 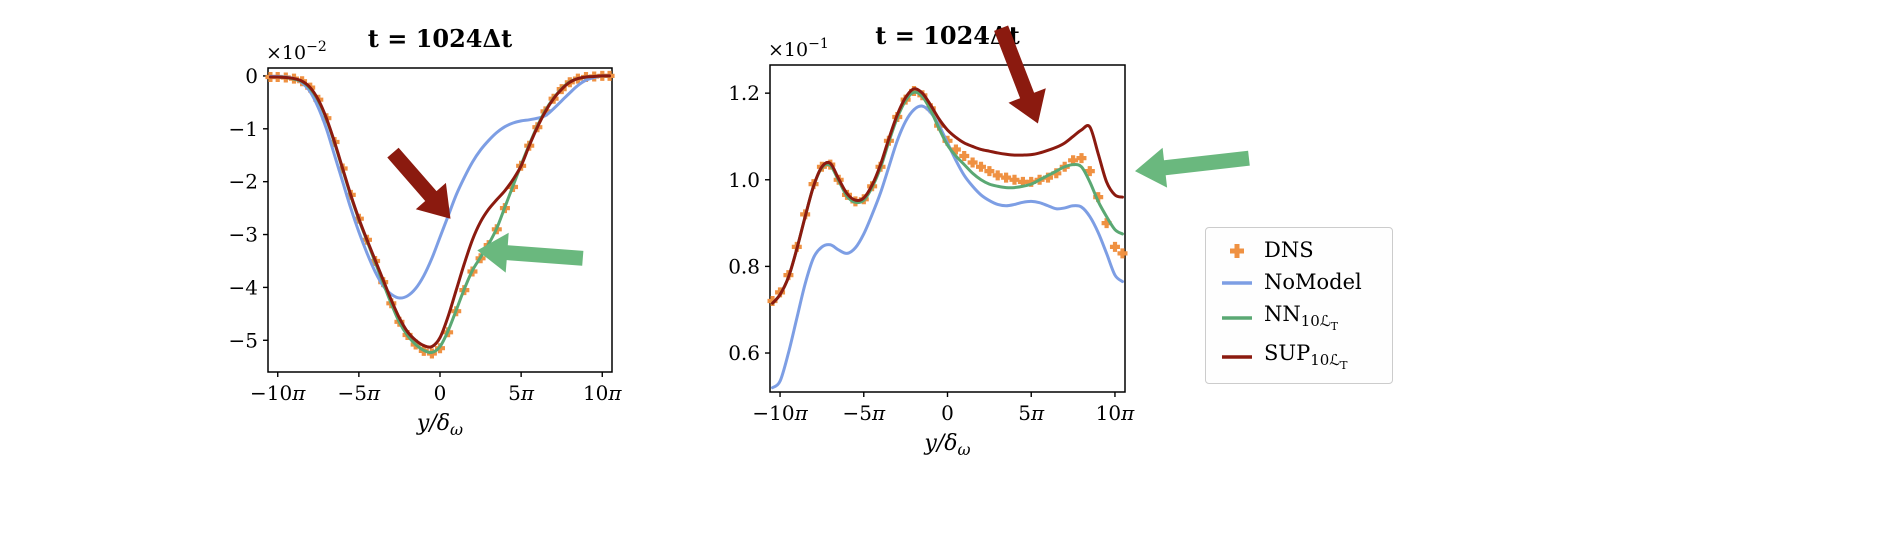 What do you see at coordinates (243, 340) in the screenshot?
I see `y-tick-label: −5` at bounding box center [243, 340].